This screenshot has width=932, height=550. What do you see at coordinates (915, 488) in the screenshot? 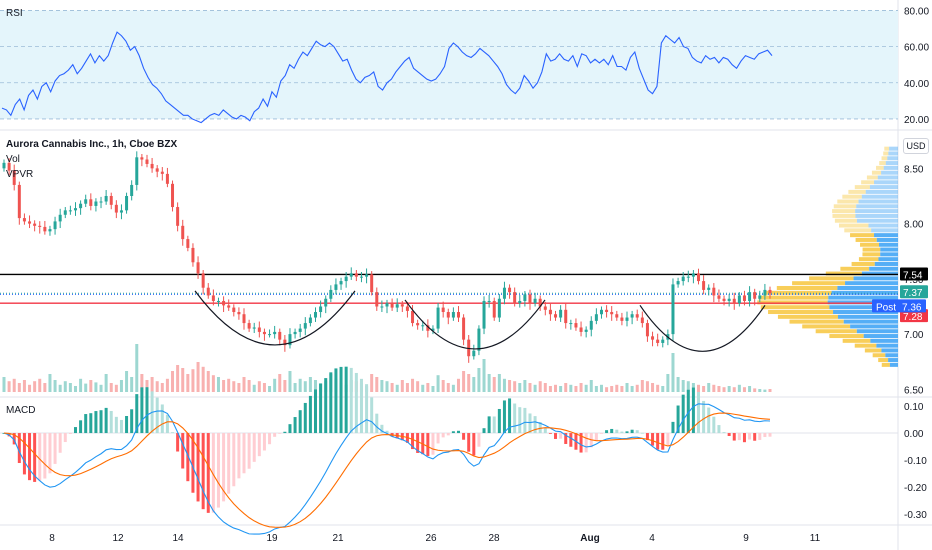
I see `macd-tick-label: -0.20` at bounding box center [915, 488].